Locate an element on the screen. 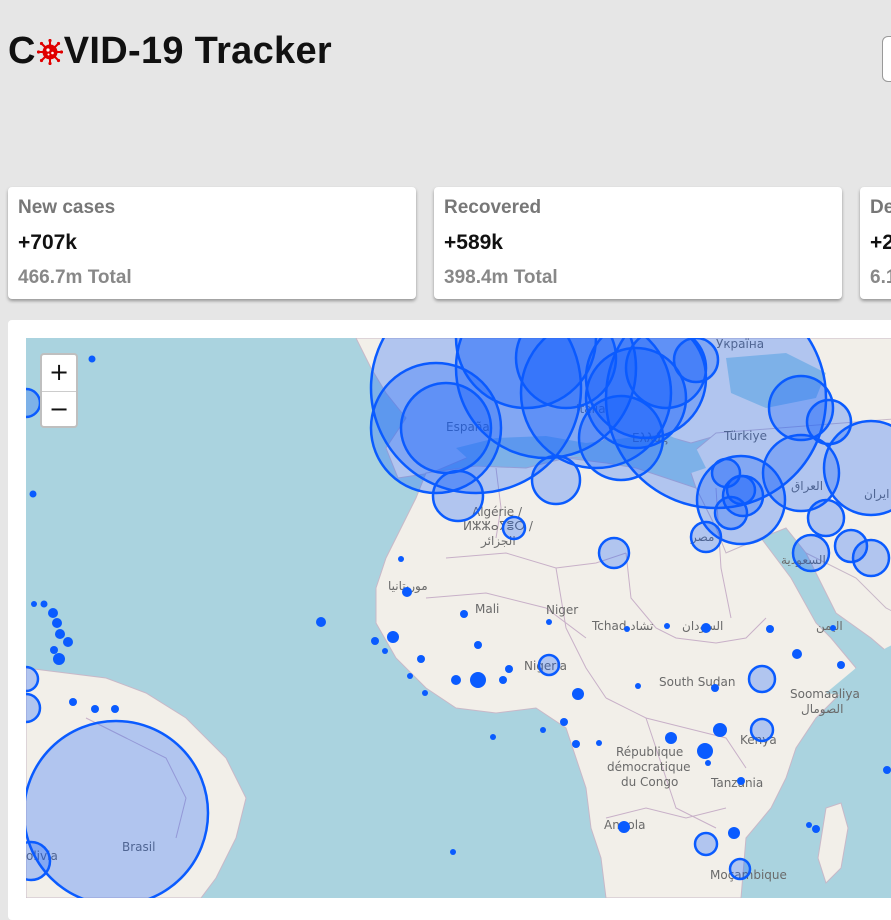 Image resolution: width=891 pixels, height=920 pixels. circle-ethiopia is located at coordinates (762, 679).